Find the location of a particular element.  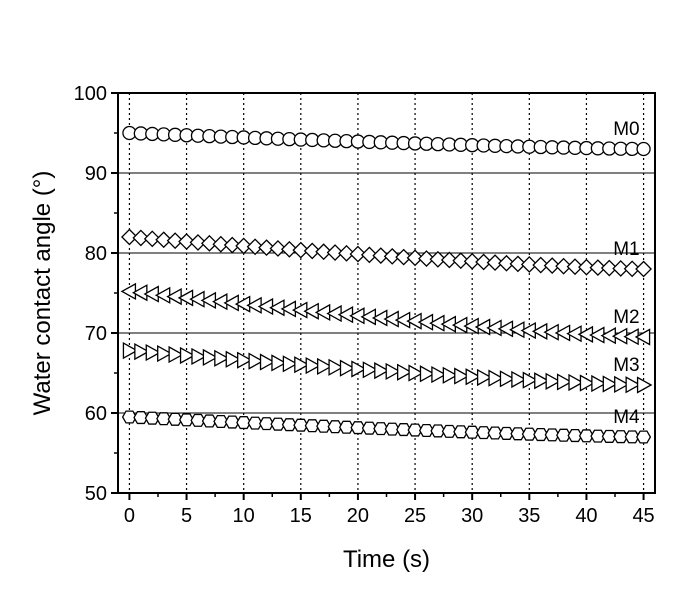

x-tick-label-5: 5 is located at coordinates (186, 516).